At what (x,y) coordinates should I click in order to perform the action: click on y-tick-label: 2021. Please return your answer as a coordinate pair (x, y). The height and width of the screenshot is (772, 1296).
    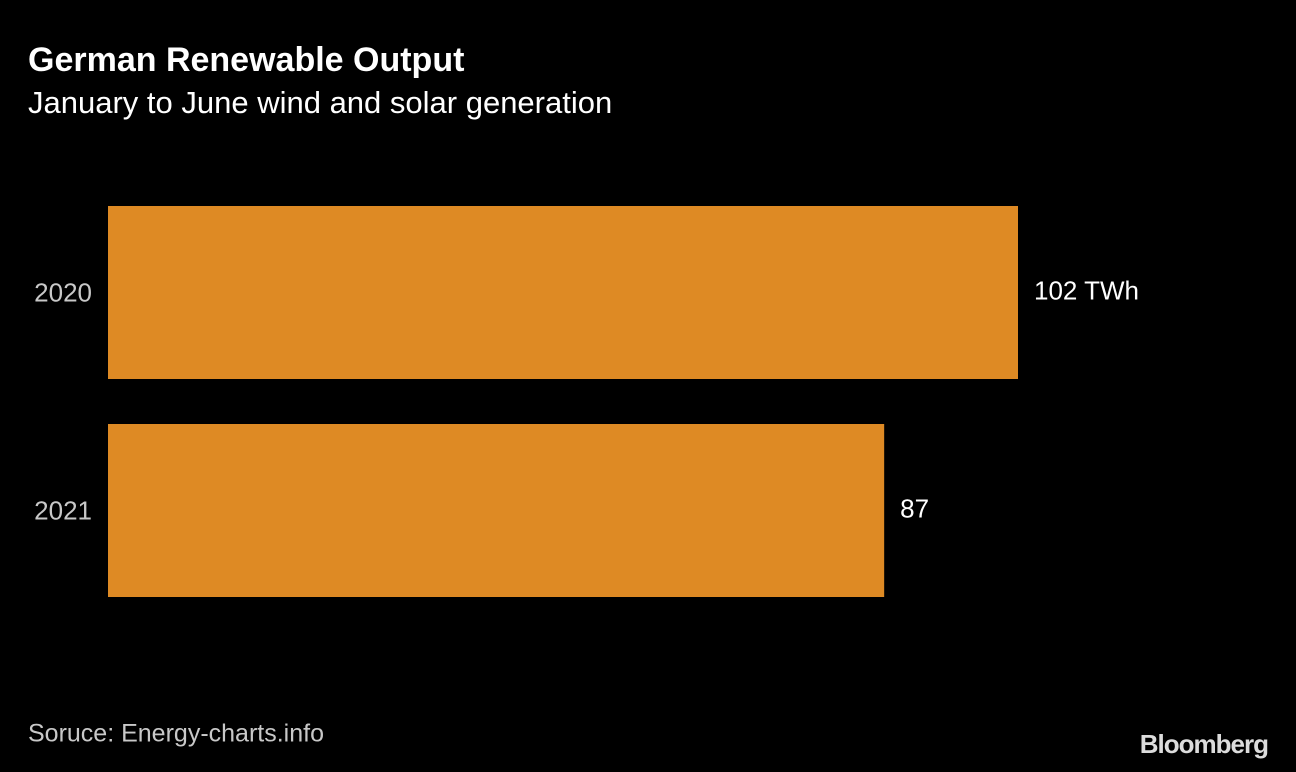
    Looking at the image, I should click on (63, 510).